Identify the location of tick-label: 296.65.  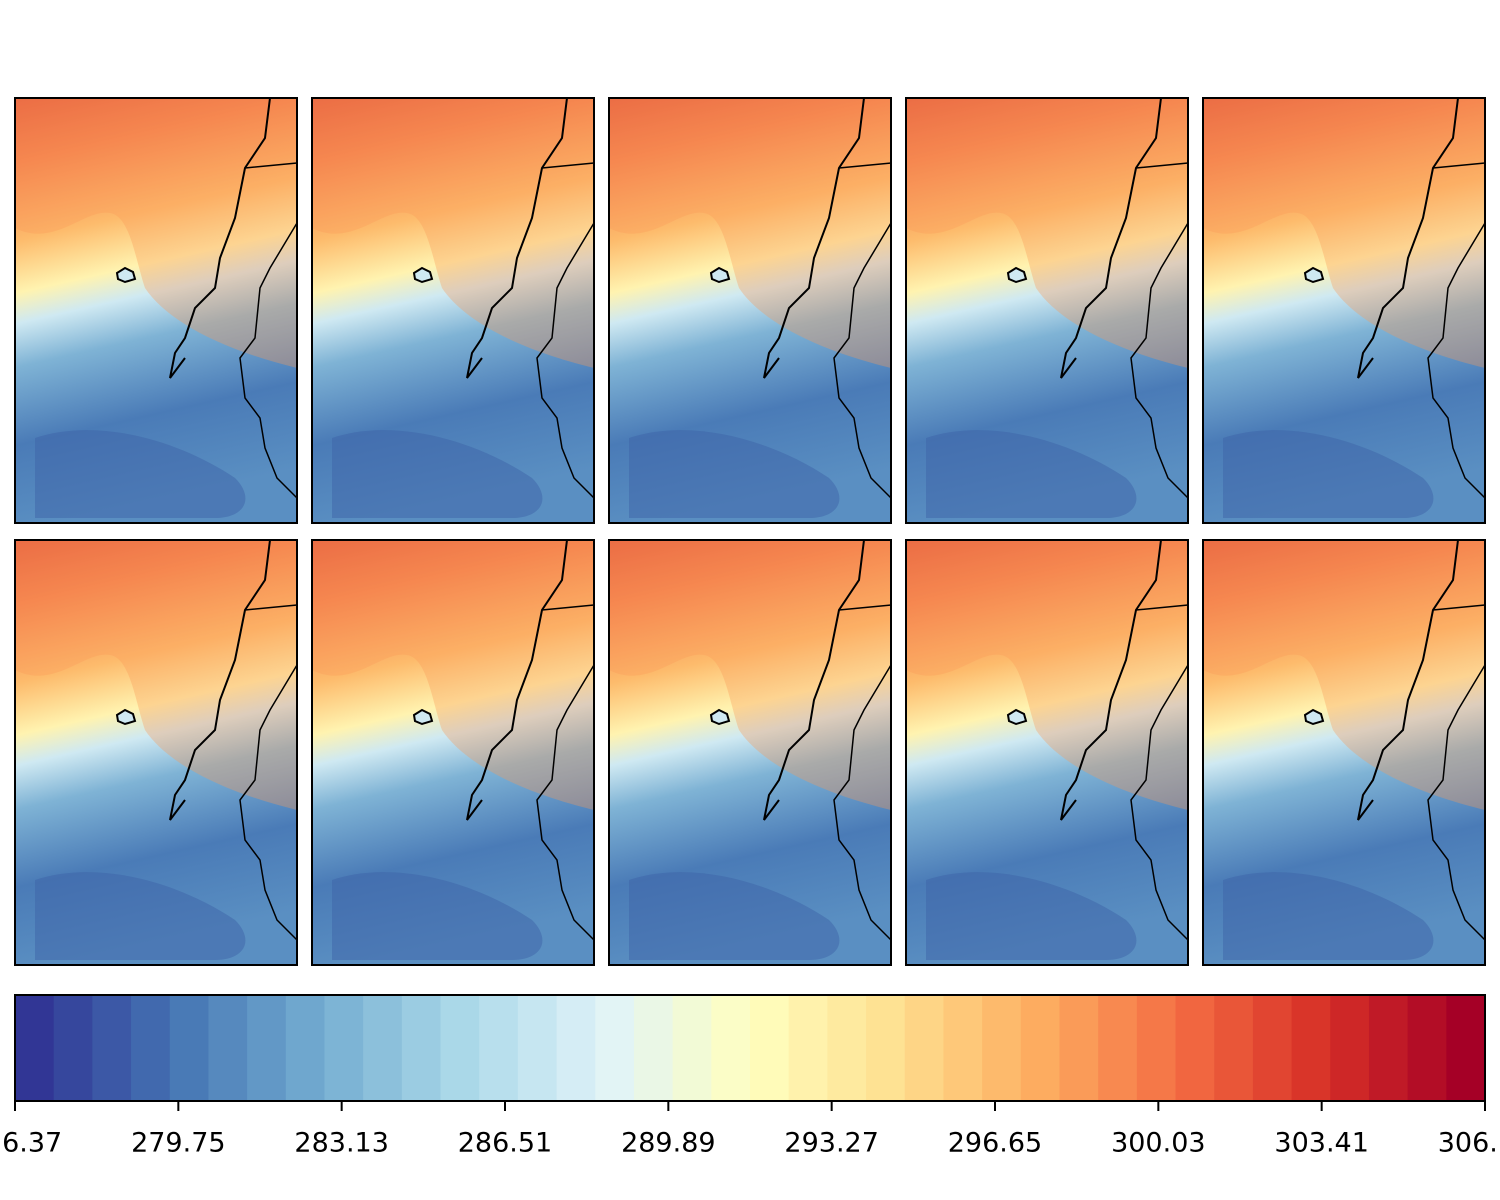
(995, 1143).